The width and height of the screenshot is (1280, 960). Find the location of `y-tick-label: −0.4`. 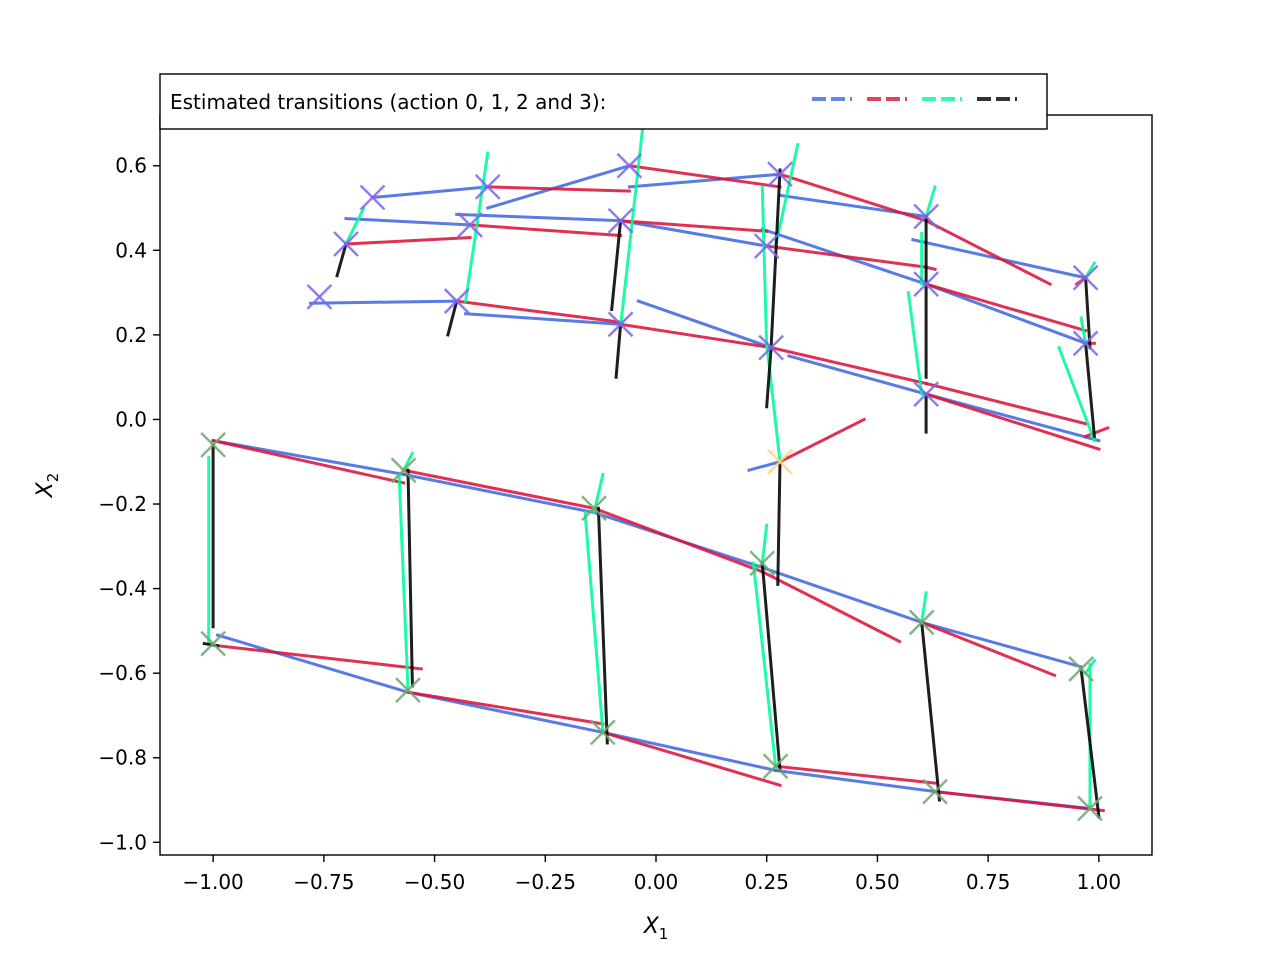

y-tick-label: −0.4 is located at coordinates (122, 589).